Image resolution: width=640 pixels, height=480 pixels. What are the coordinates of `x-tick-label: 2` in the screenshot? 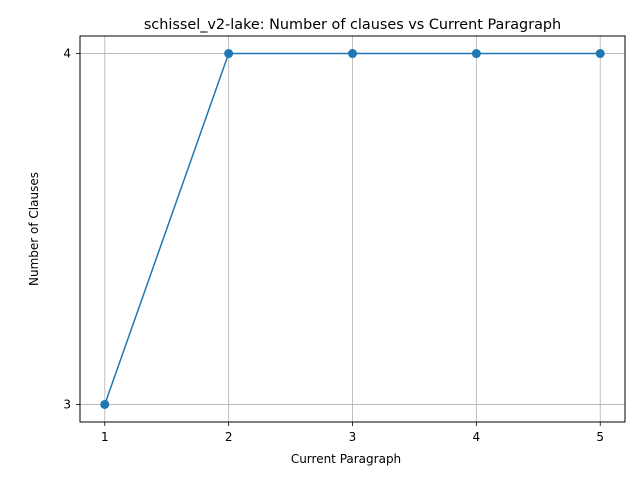 It's located at (229, 437).